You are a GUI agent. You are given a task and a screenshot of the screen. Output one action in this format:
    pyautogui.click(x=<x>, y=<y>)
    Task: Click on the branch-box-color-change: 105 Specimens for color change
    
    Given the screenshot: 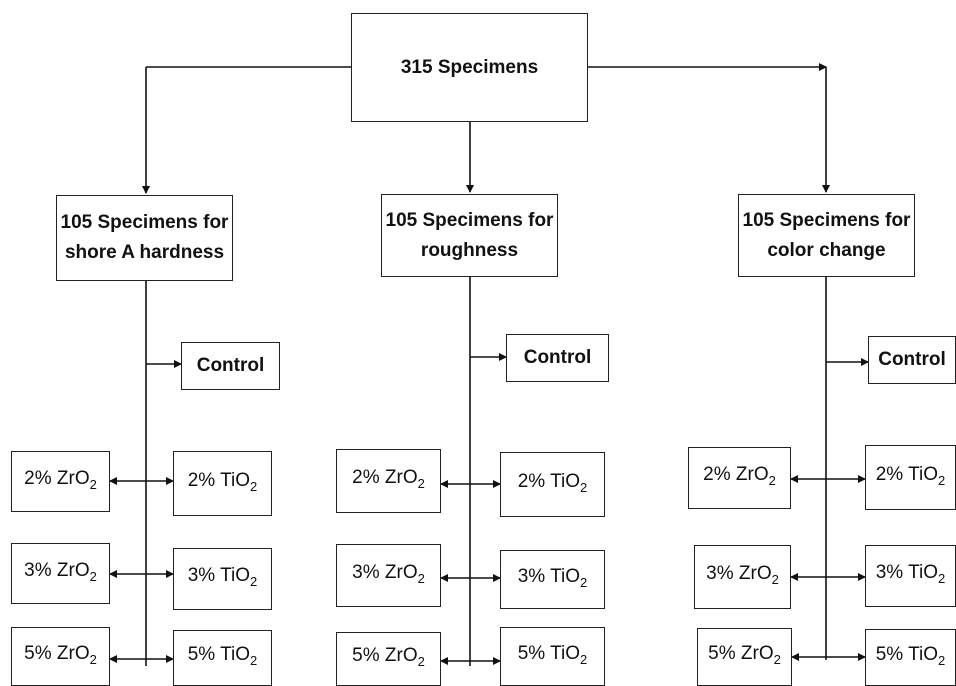 What is the action you would take?
    pyautogui.click(x=826, y=235)
    